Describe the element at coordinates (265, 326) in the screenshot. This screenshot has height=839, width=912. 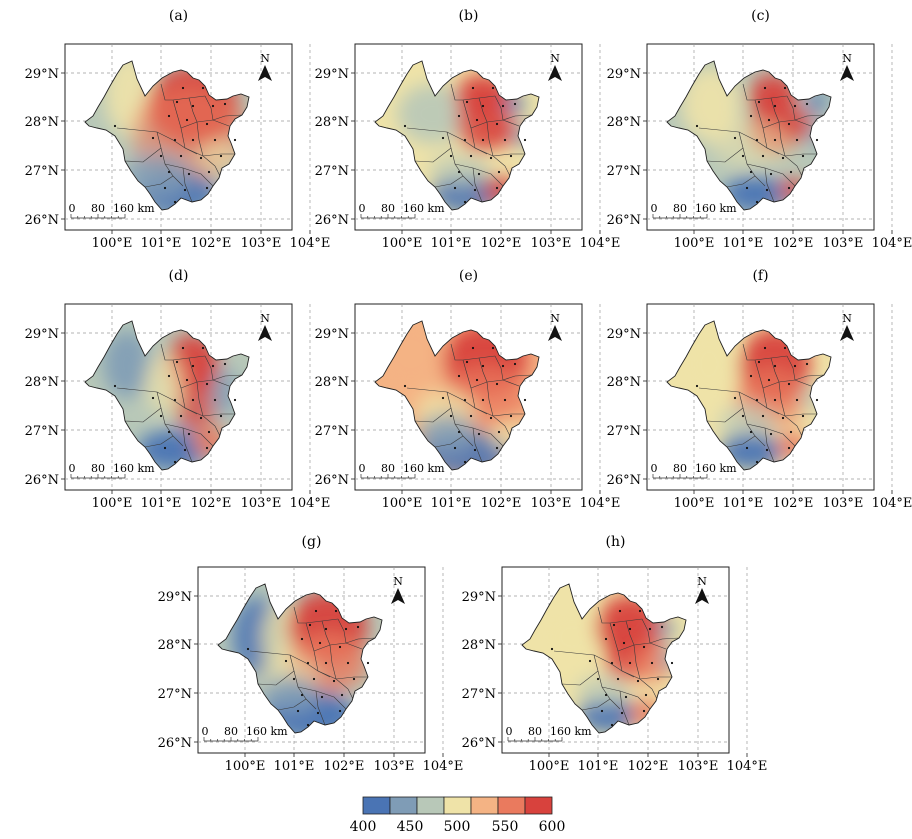
I see `north-arrow: N` at that location.